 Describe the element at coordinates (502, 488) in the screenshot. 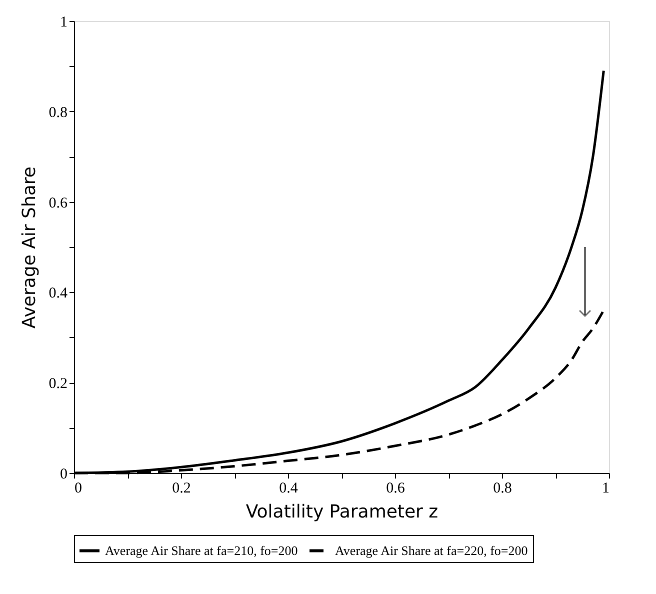

I see `x-tick-label: 0.8` at that location.